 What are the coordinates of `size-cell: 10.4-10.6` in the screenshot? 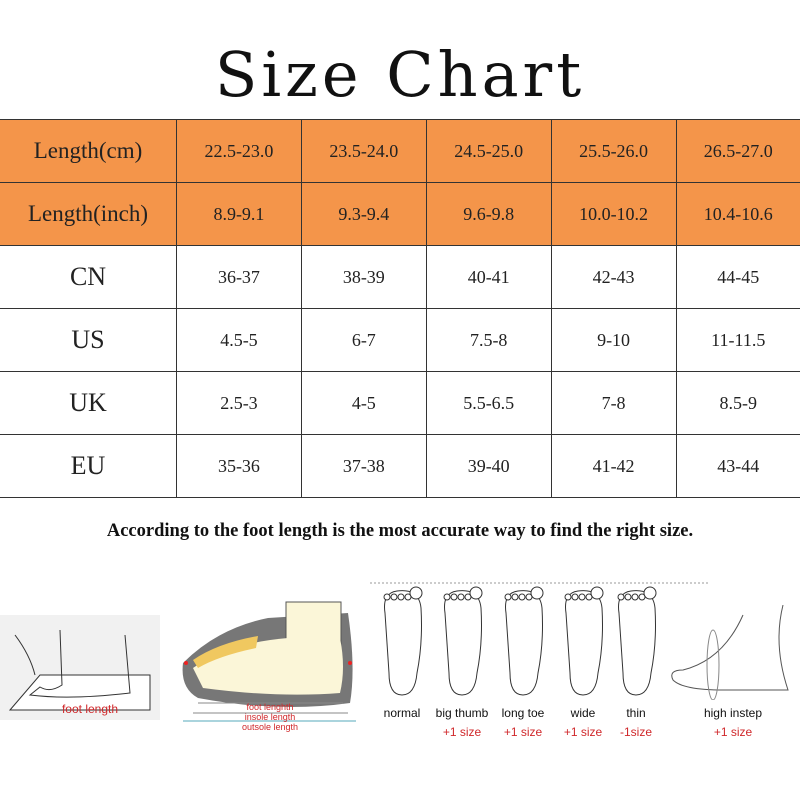 It's located at (737, 214).